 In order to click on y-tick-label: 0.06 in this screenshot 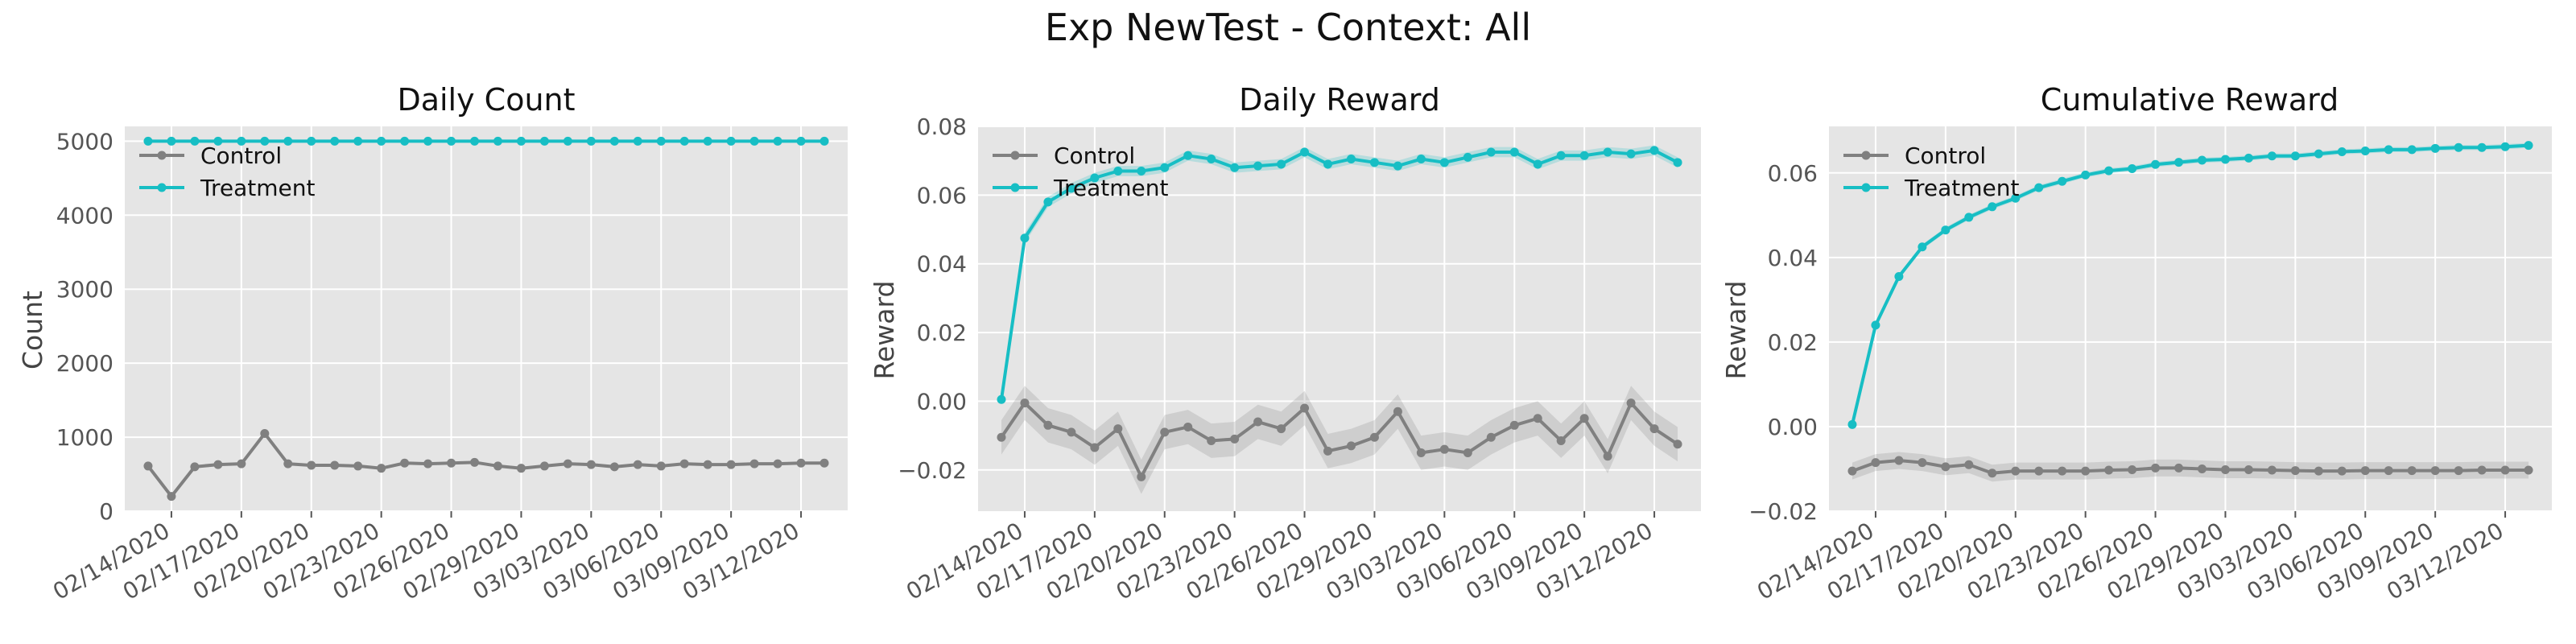, I will do `click(1793, 173)`.